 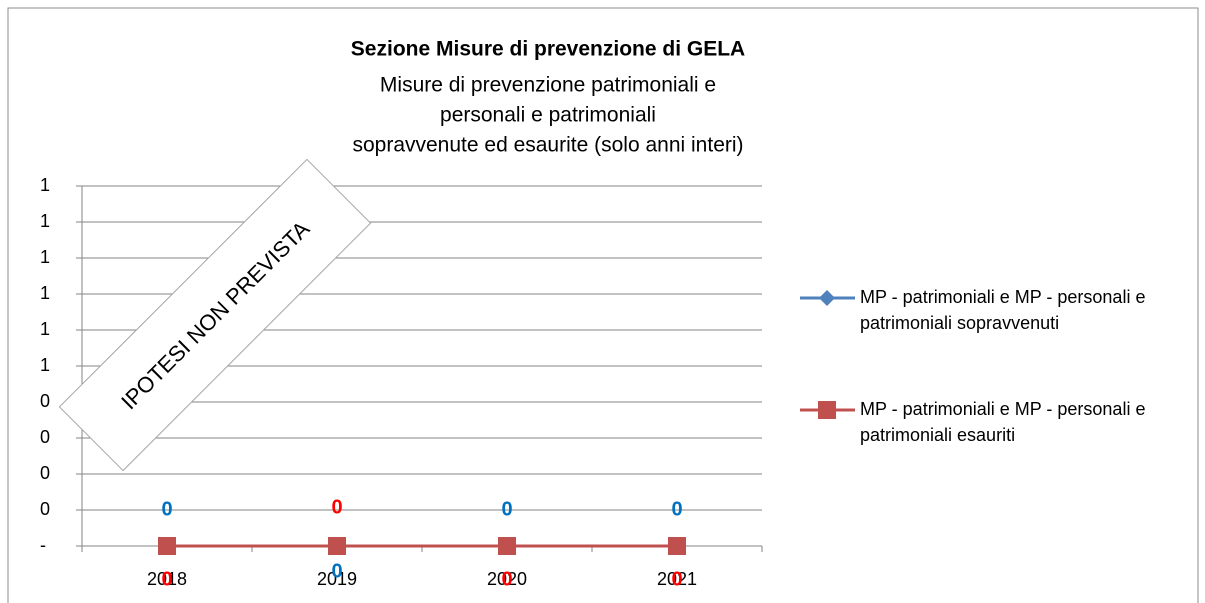 What do you see at coordinates (215, 315) in the screenshot?
I see `annotation-box` at bounding box center [215, 315].